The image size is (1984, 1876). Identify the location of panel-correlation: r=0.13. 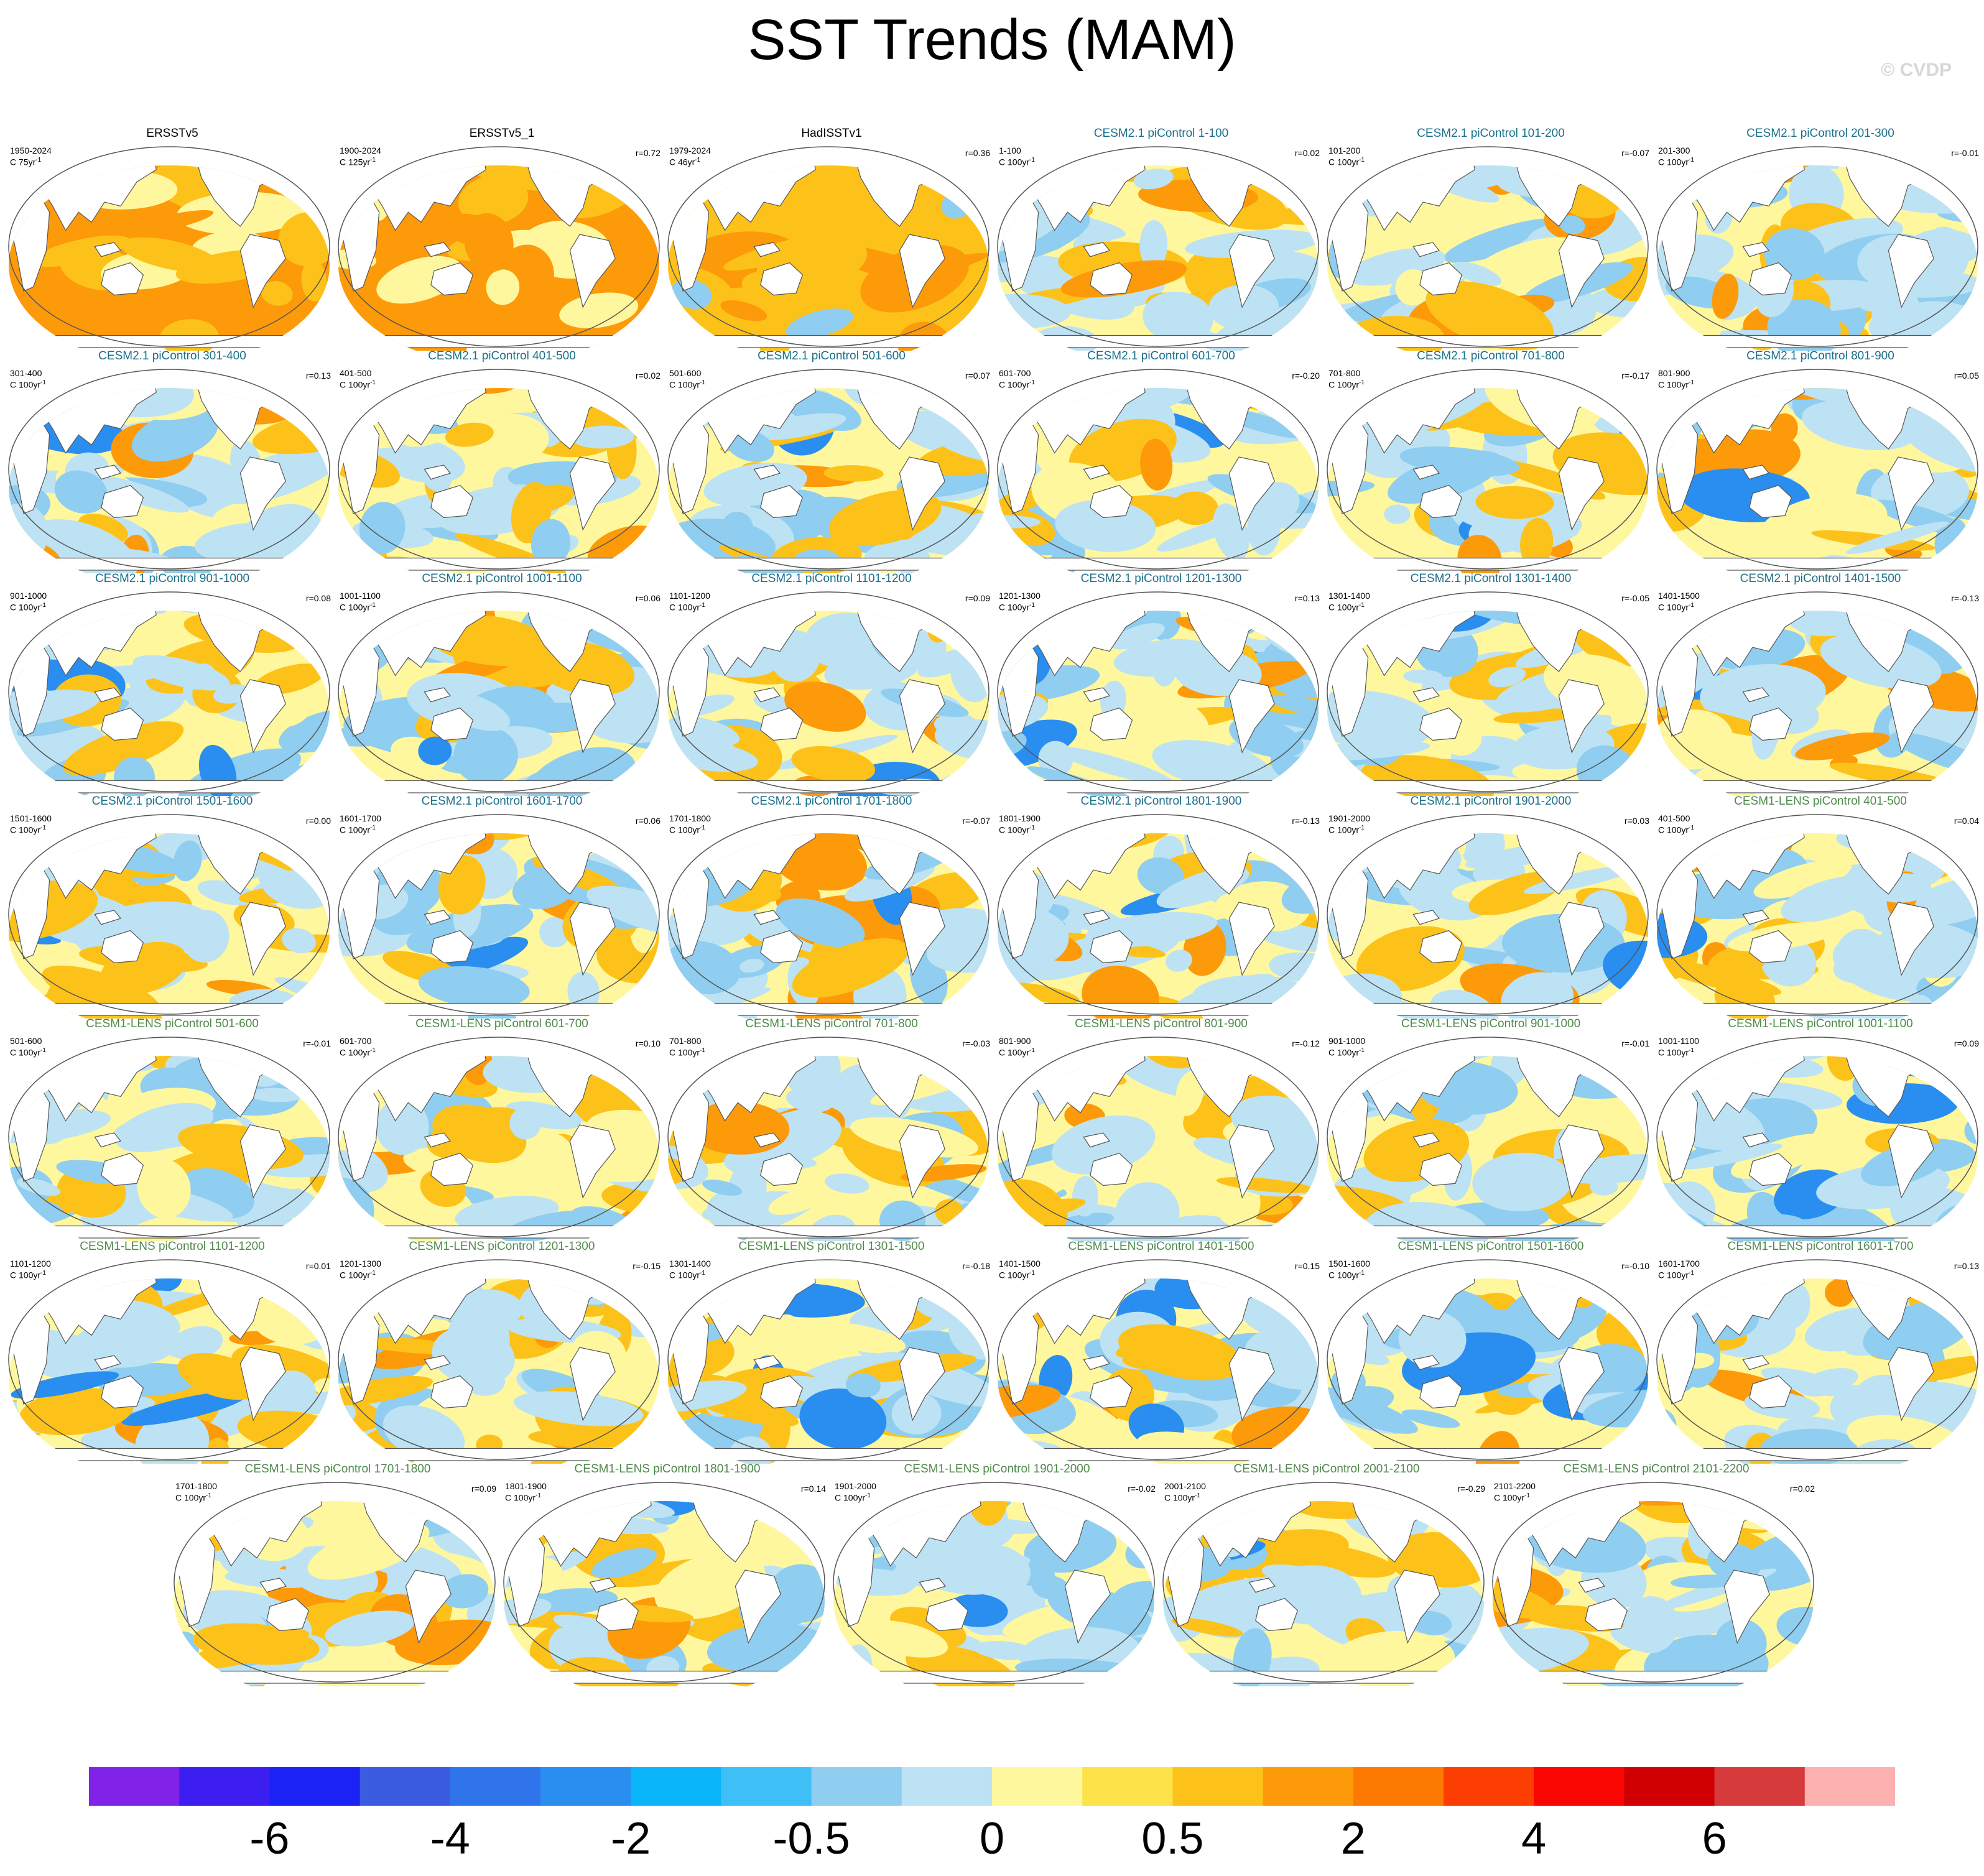
(1966, 1266).